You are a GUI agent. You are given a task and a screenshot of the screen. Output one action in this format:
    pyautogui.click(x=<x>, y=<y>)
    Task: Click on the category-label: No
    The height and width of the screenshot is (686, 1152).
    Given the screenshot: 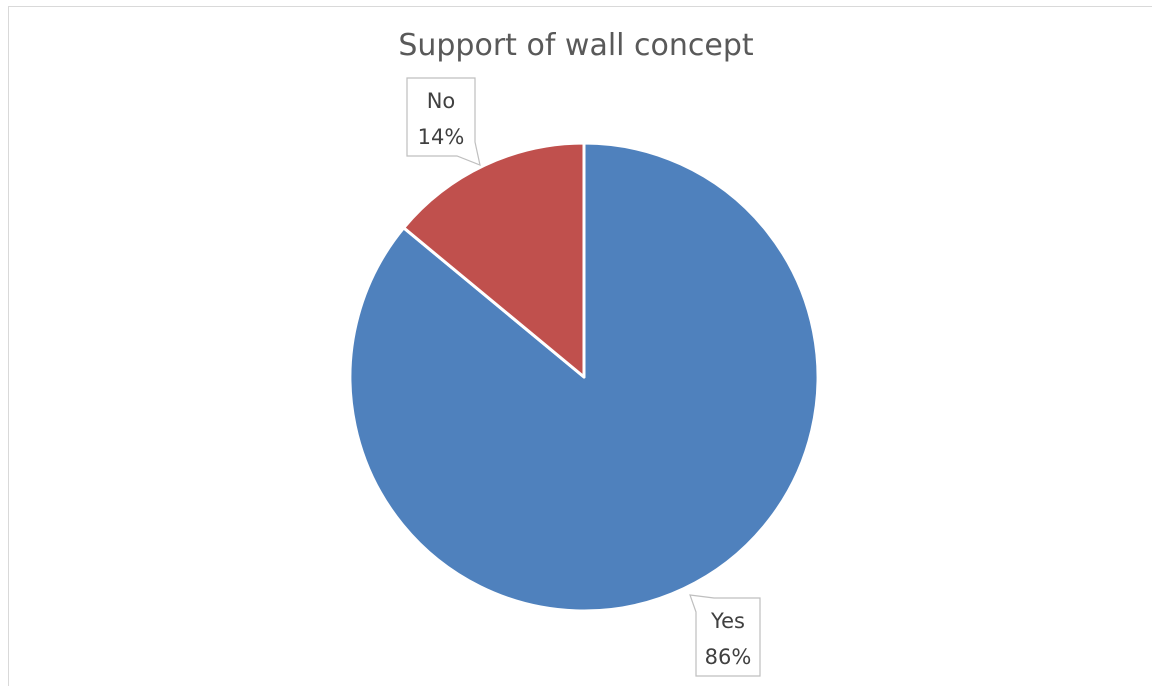 What is the action you would take?
    pyautogui.click(x=441, y=101)
    